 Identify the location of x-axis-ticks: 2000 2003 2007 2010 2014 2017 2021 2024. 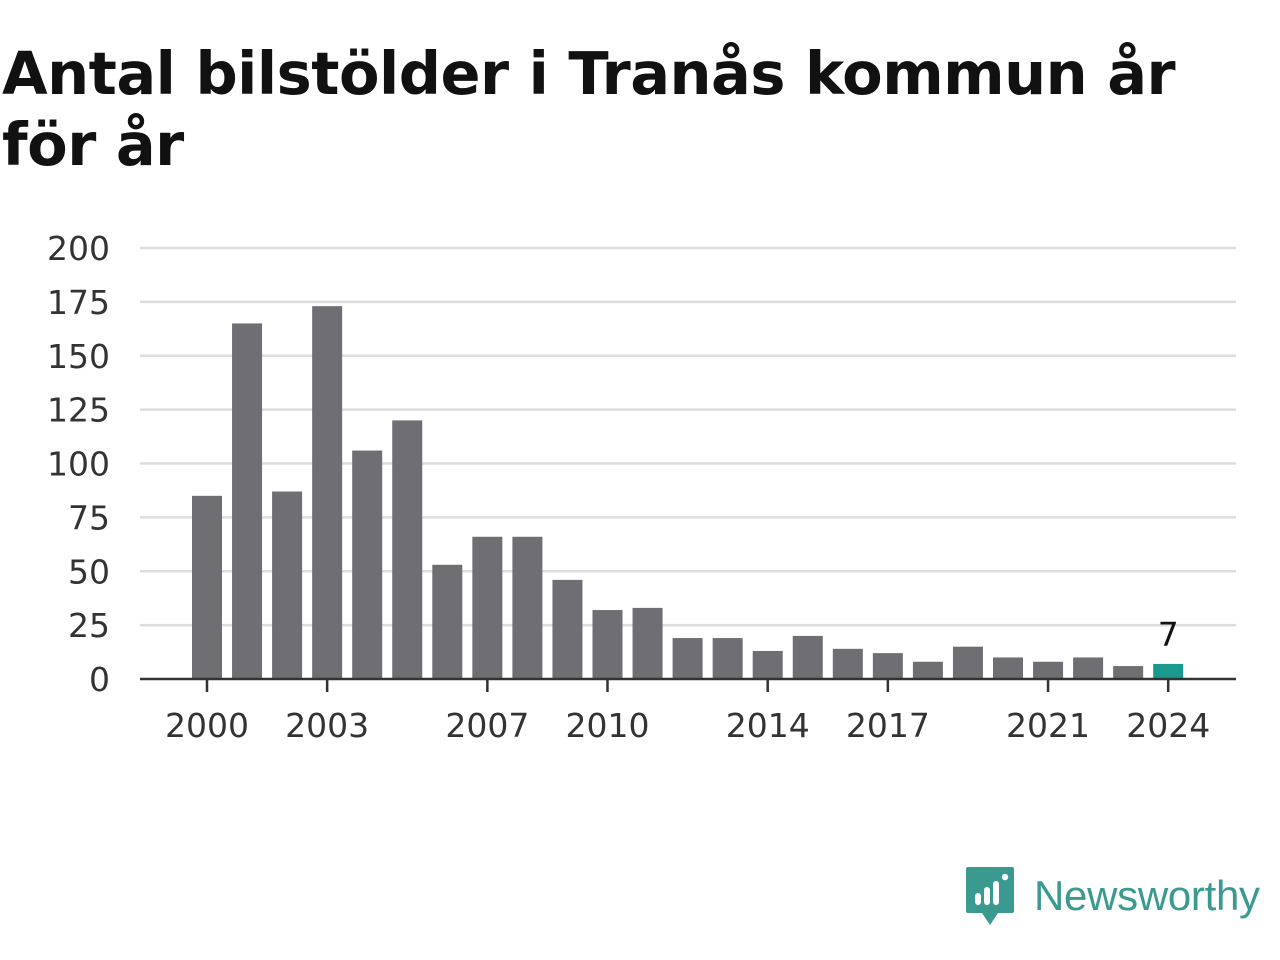
(687, 712).